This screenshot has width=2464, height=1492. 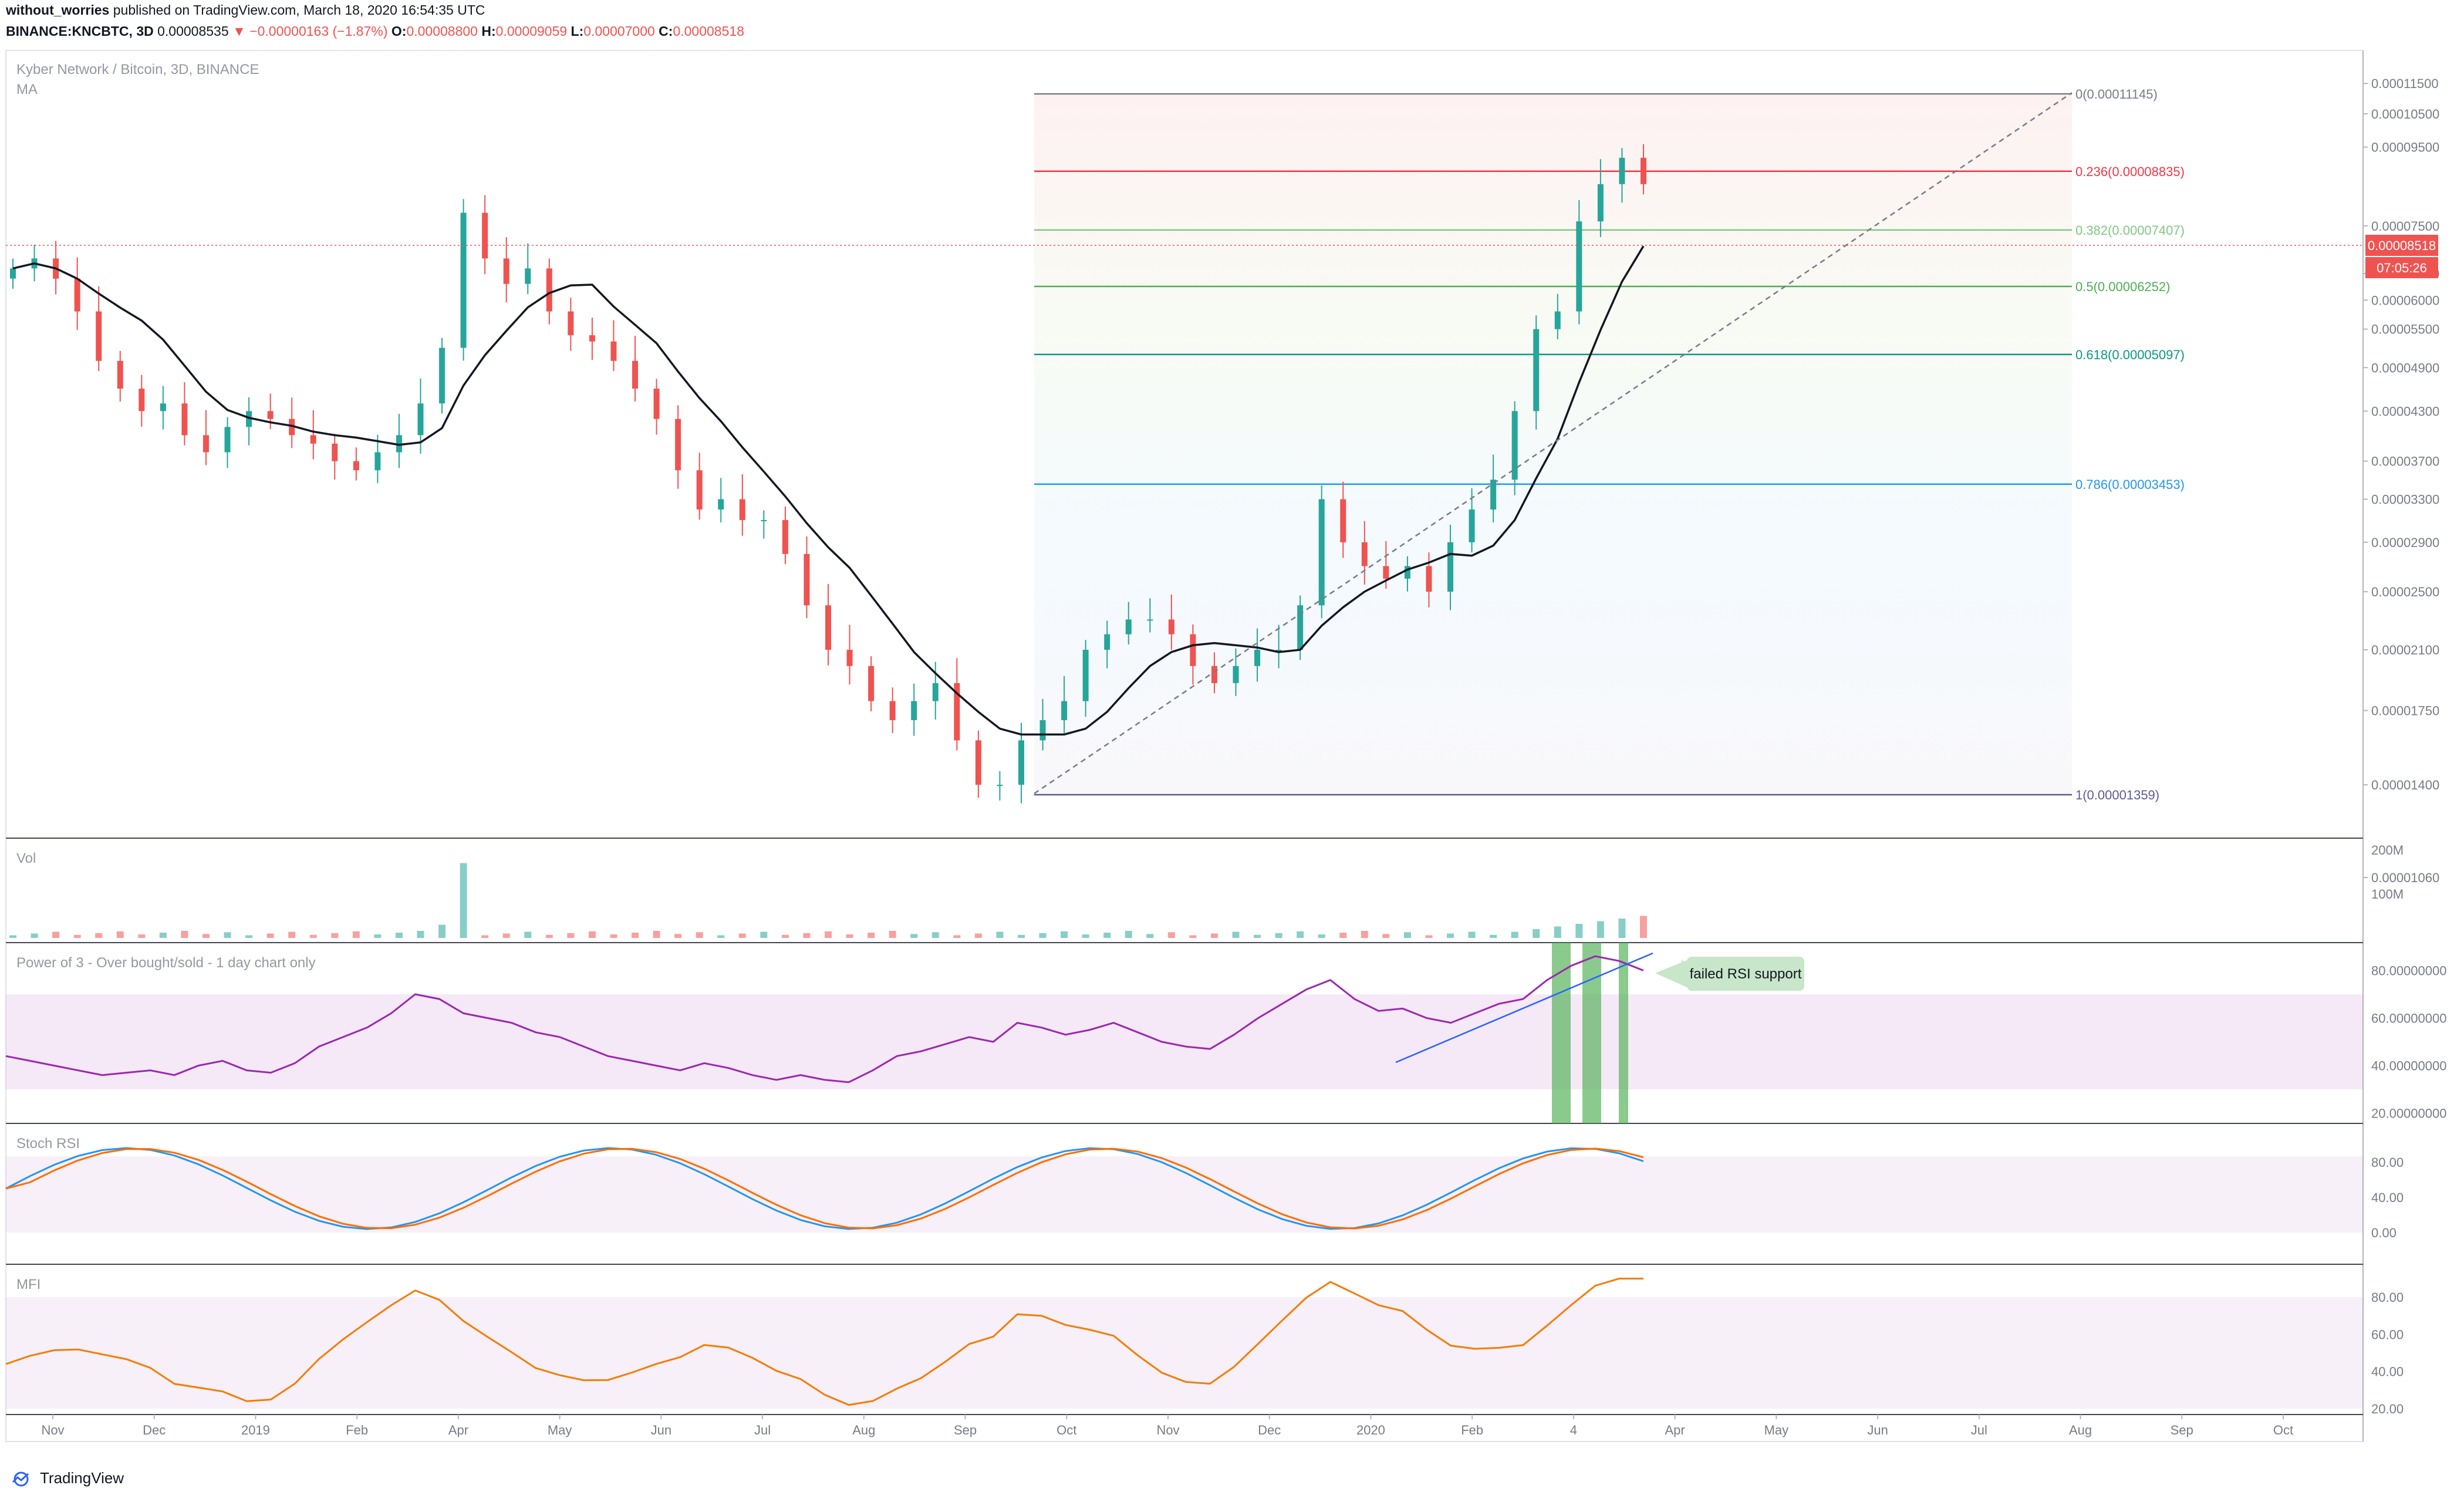 What do you see at coordinates (1370, 1430) in the screenshot?
I see `time-tick-label: 2020` at bounding box center [1370, 1430].